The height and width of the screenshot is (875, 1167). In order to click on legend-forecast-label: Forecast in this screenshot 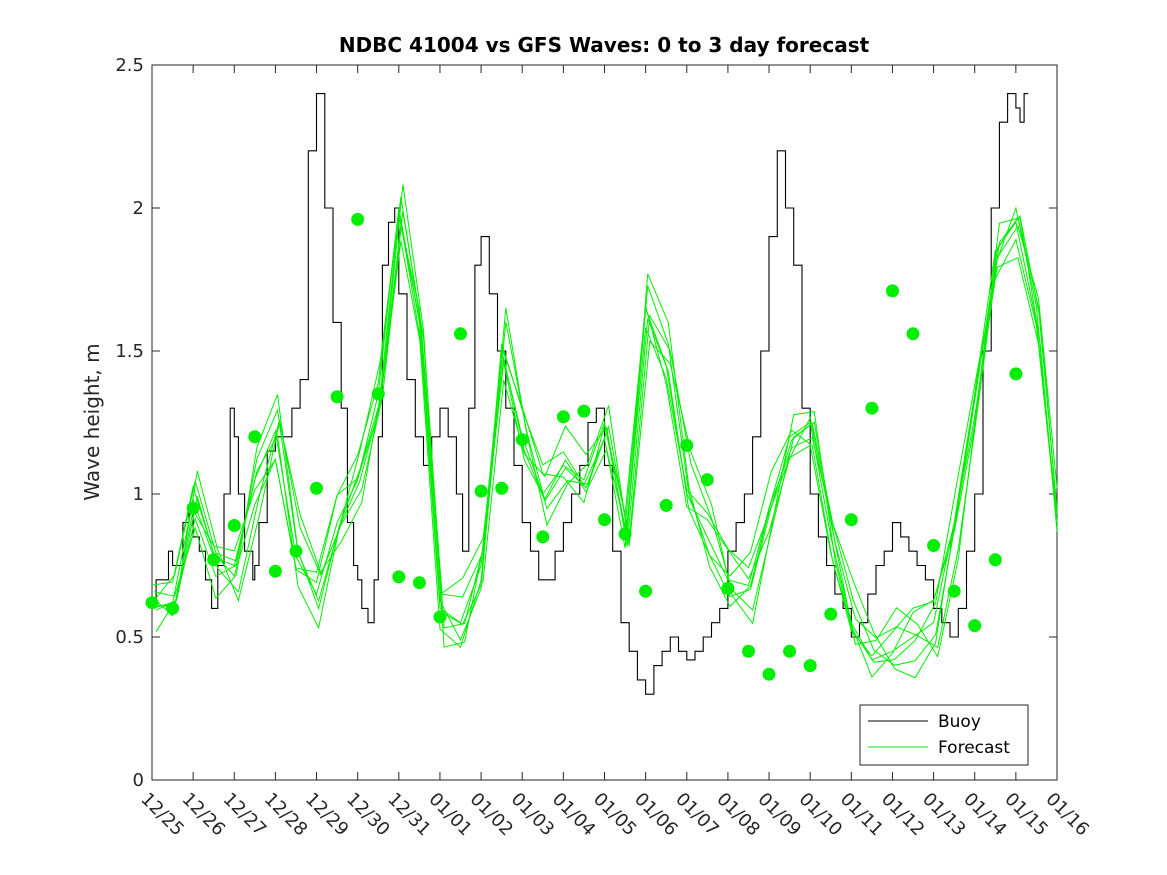, I will do `click(974, 748)`.